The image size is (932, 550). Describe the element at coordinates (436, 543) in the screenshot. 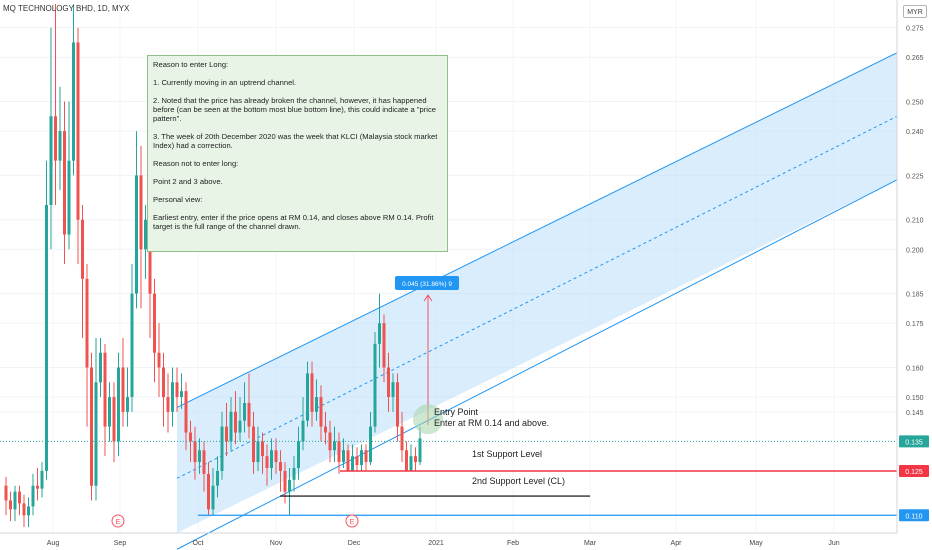

I see `time-tick-label: 2021` at that location.